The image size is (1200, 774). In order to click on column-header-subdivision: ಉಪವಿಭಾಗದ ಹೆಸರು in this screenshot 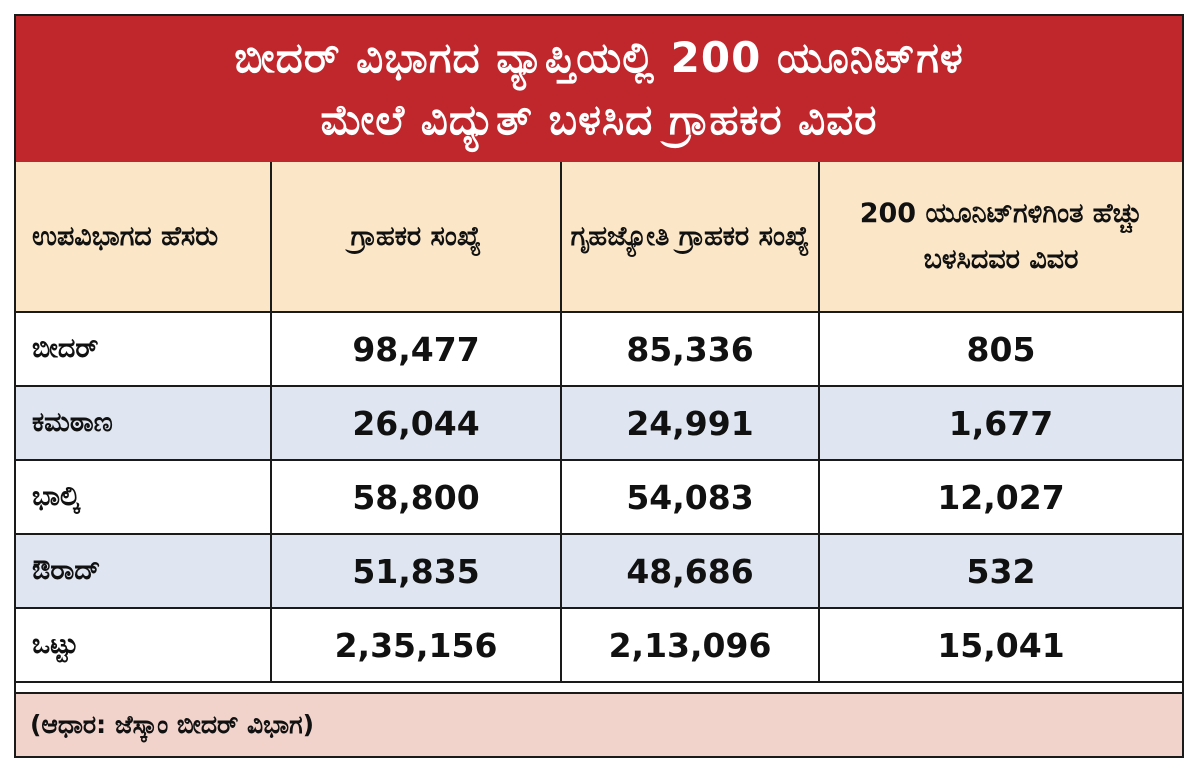, I will do `click(144, 237)`.